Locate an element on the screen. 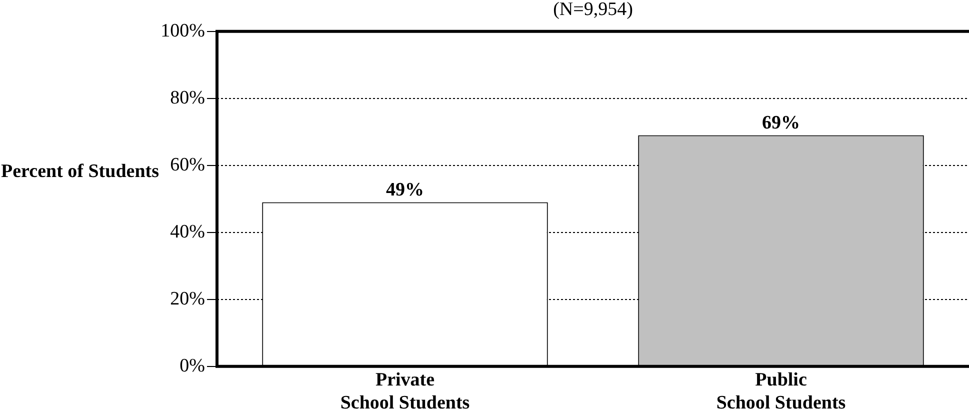 Image resolution: width=969 pixels, height=418 pixels. chart-subtitle: (N=9,954) is located at coordinates (593, 10).